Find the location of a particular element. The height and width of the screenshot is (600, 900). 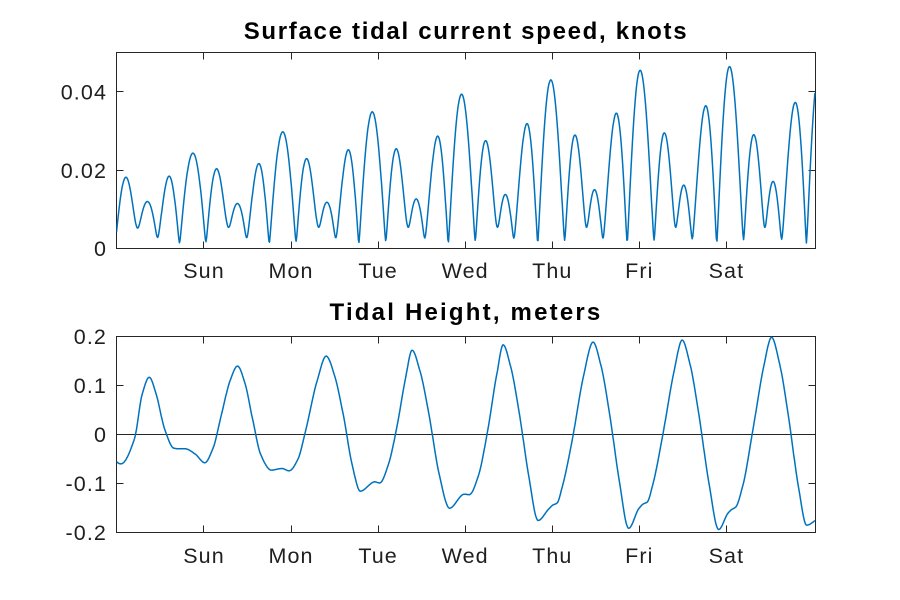

svg-text: 0.04 is located at coordinates (84, 92).